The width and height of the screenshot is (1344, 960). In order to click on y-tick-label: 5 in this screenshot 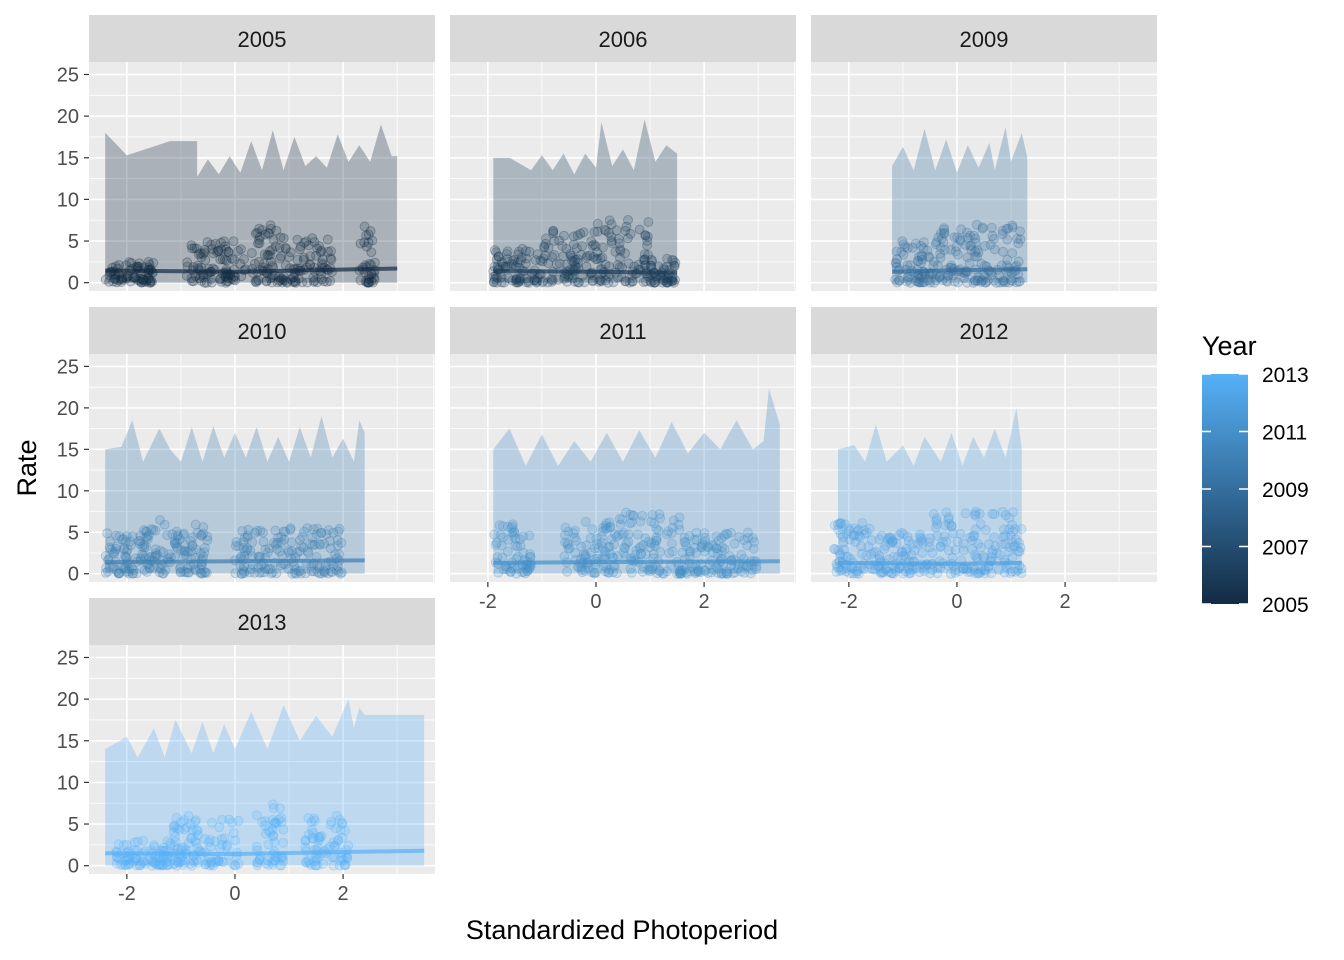, I will do `click(73, 533)`.